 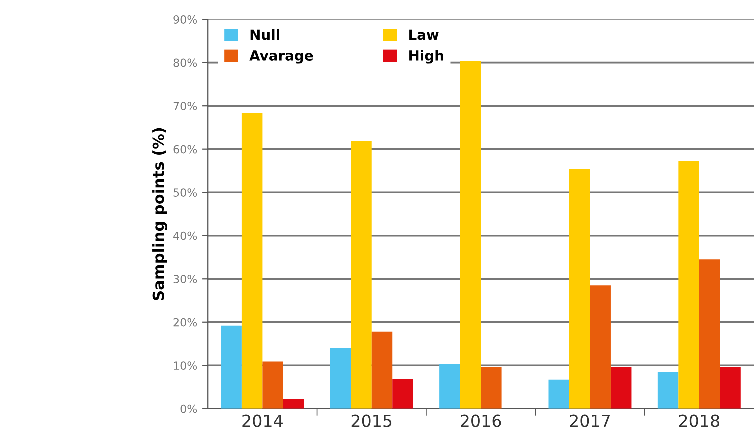 I want to click on y-tick-label: 70%, so click(x=186, y=106).